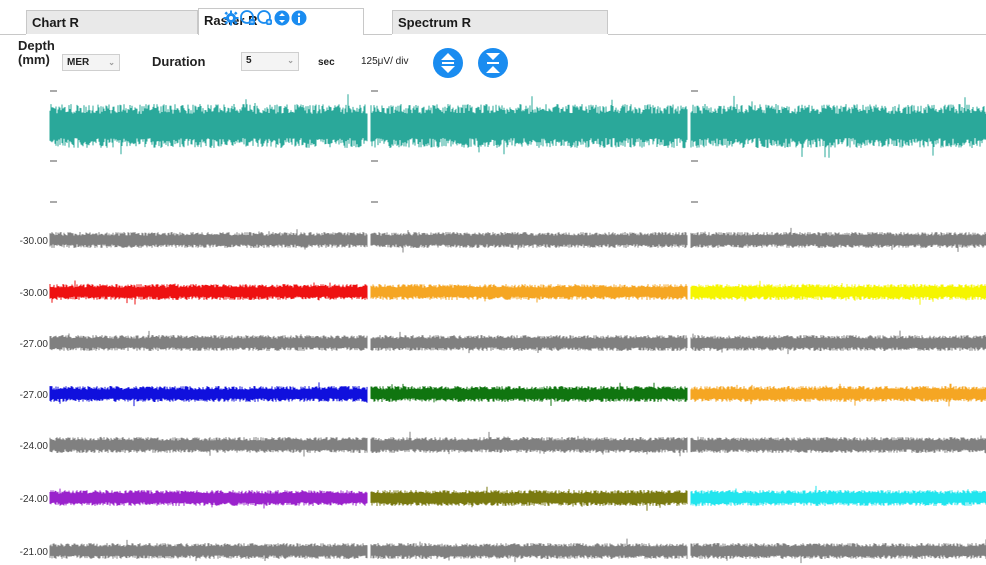 This screenshot has width=986, height=565. What do you see at coordinates (112, 22) in the screenshot?
I see `tab-chart-r: Chart R` at bounding box center [112, 22].